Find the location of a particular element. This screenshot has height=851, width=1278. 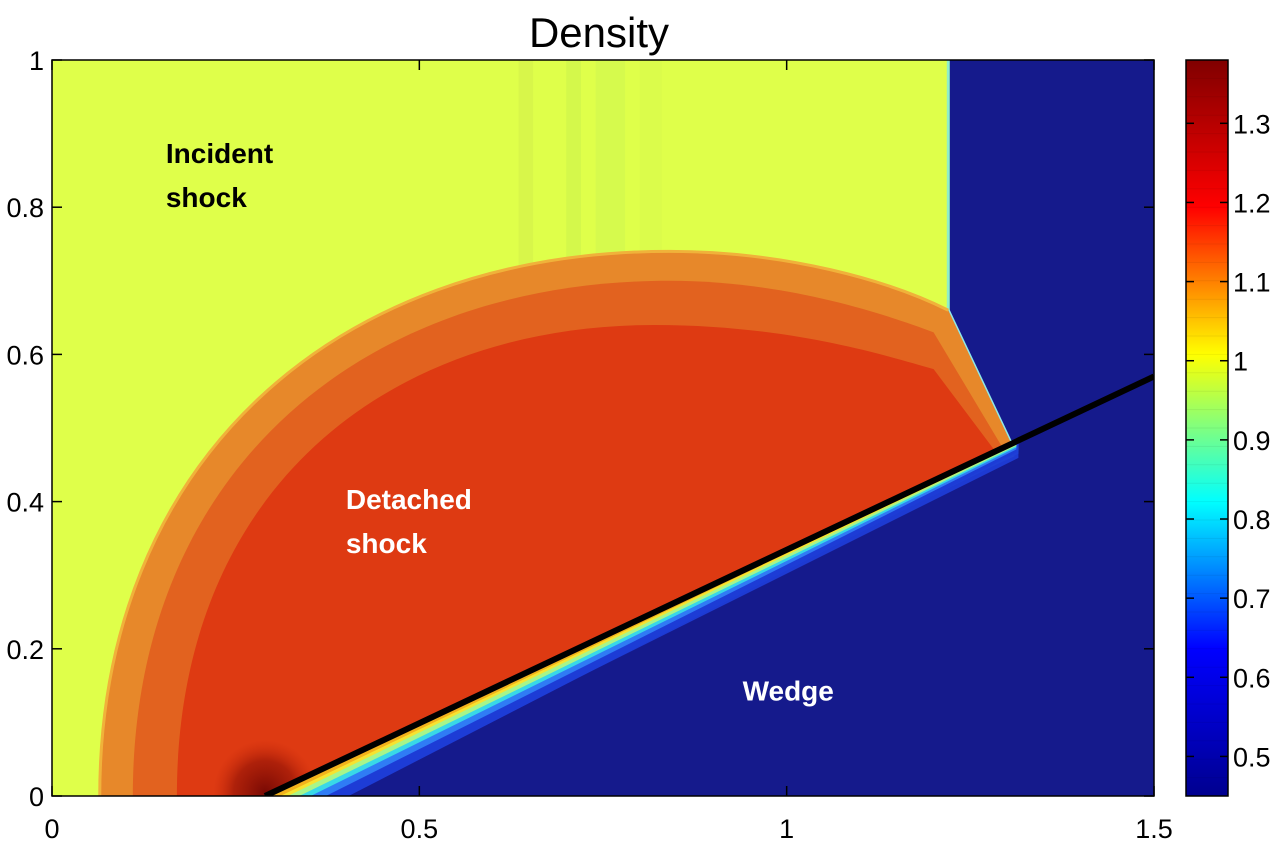

colorbar-tick-label: 0.9 is located at coordinates (1252, 441).